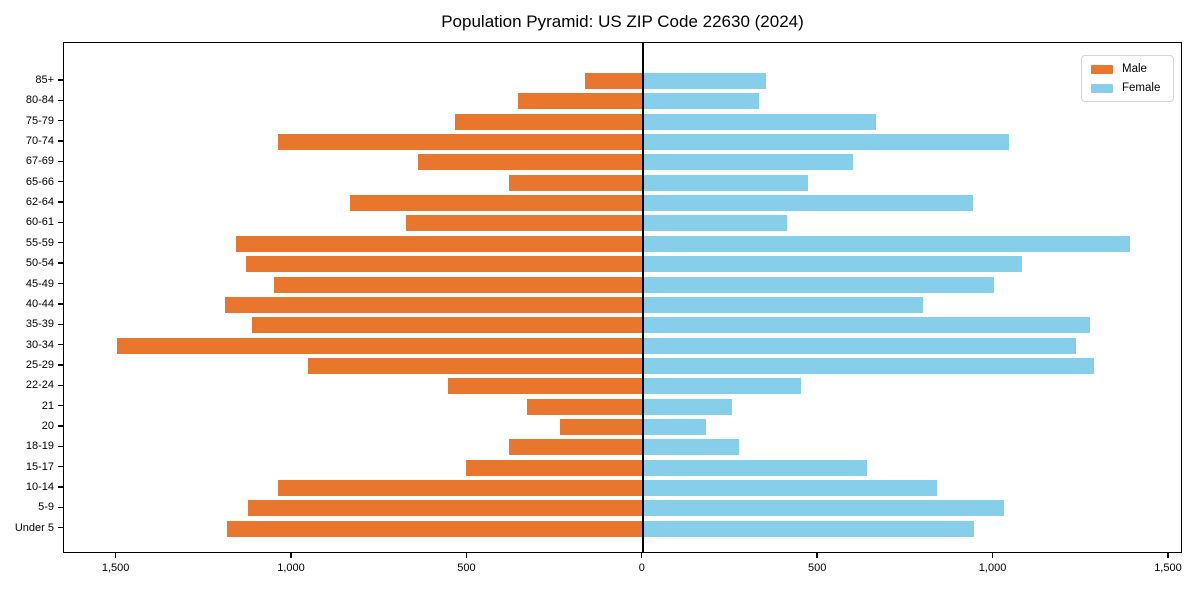 Image resolution: width=1200 pixels, height=600 pixels. I want to click on y-axis-age-label: 40-44, so click(39, 303).